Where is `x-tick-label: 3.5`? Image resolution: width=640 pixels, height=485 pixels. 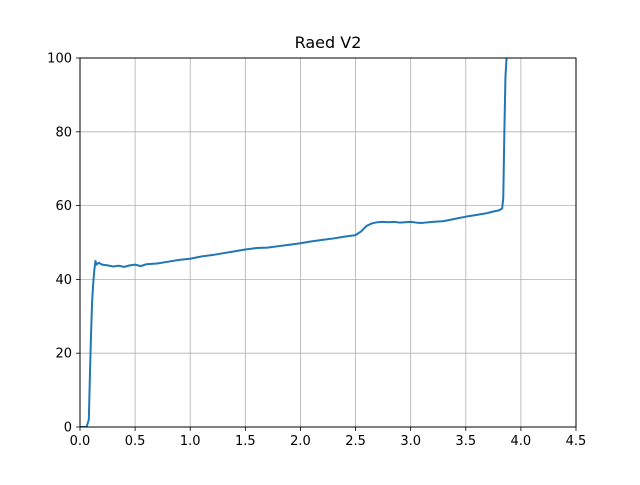 x-tick-label: 3.5 is located at coordinates (465, 441).